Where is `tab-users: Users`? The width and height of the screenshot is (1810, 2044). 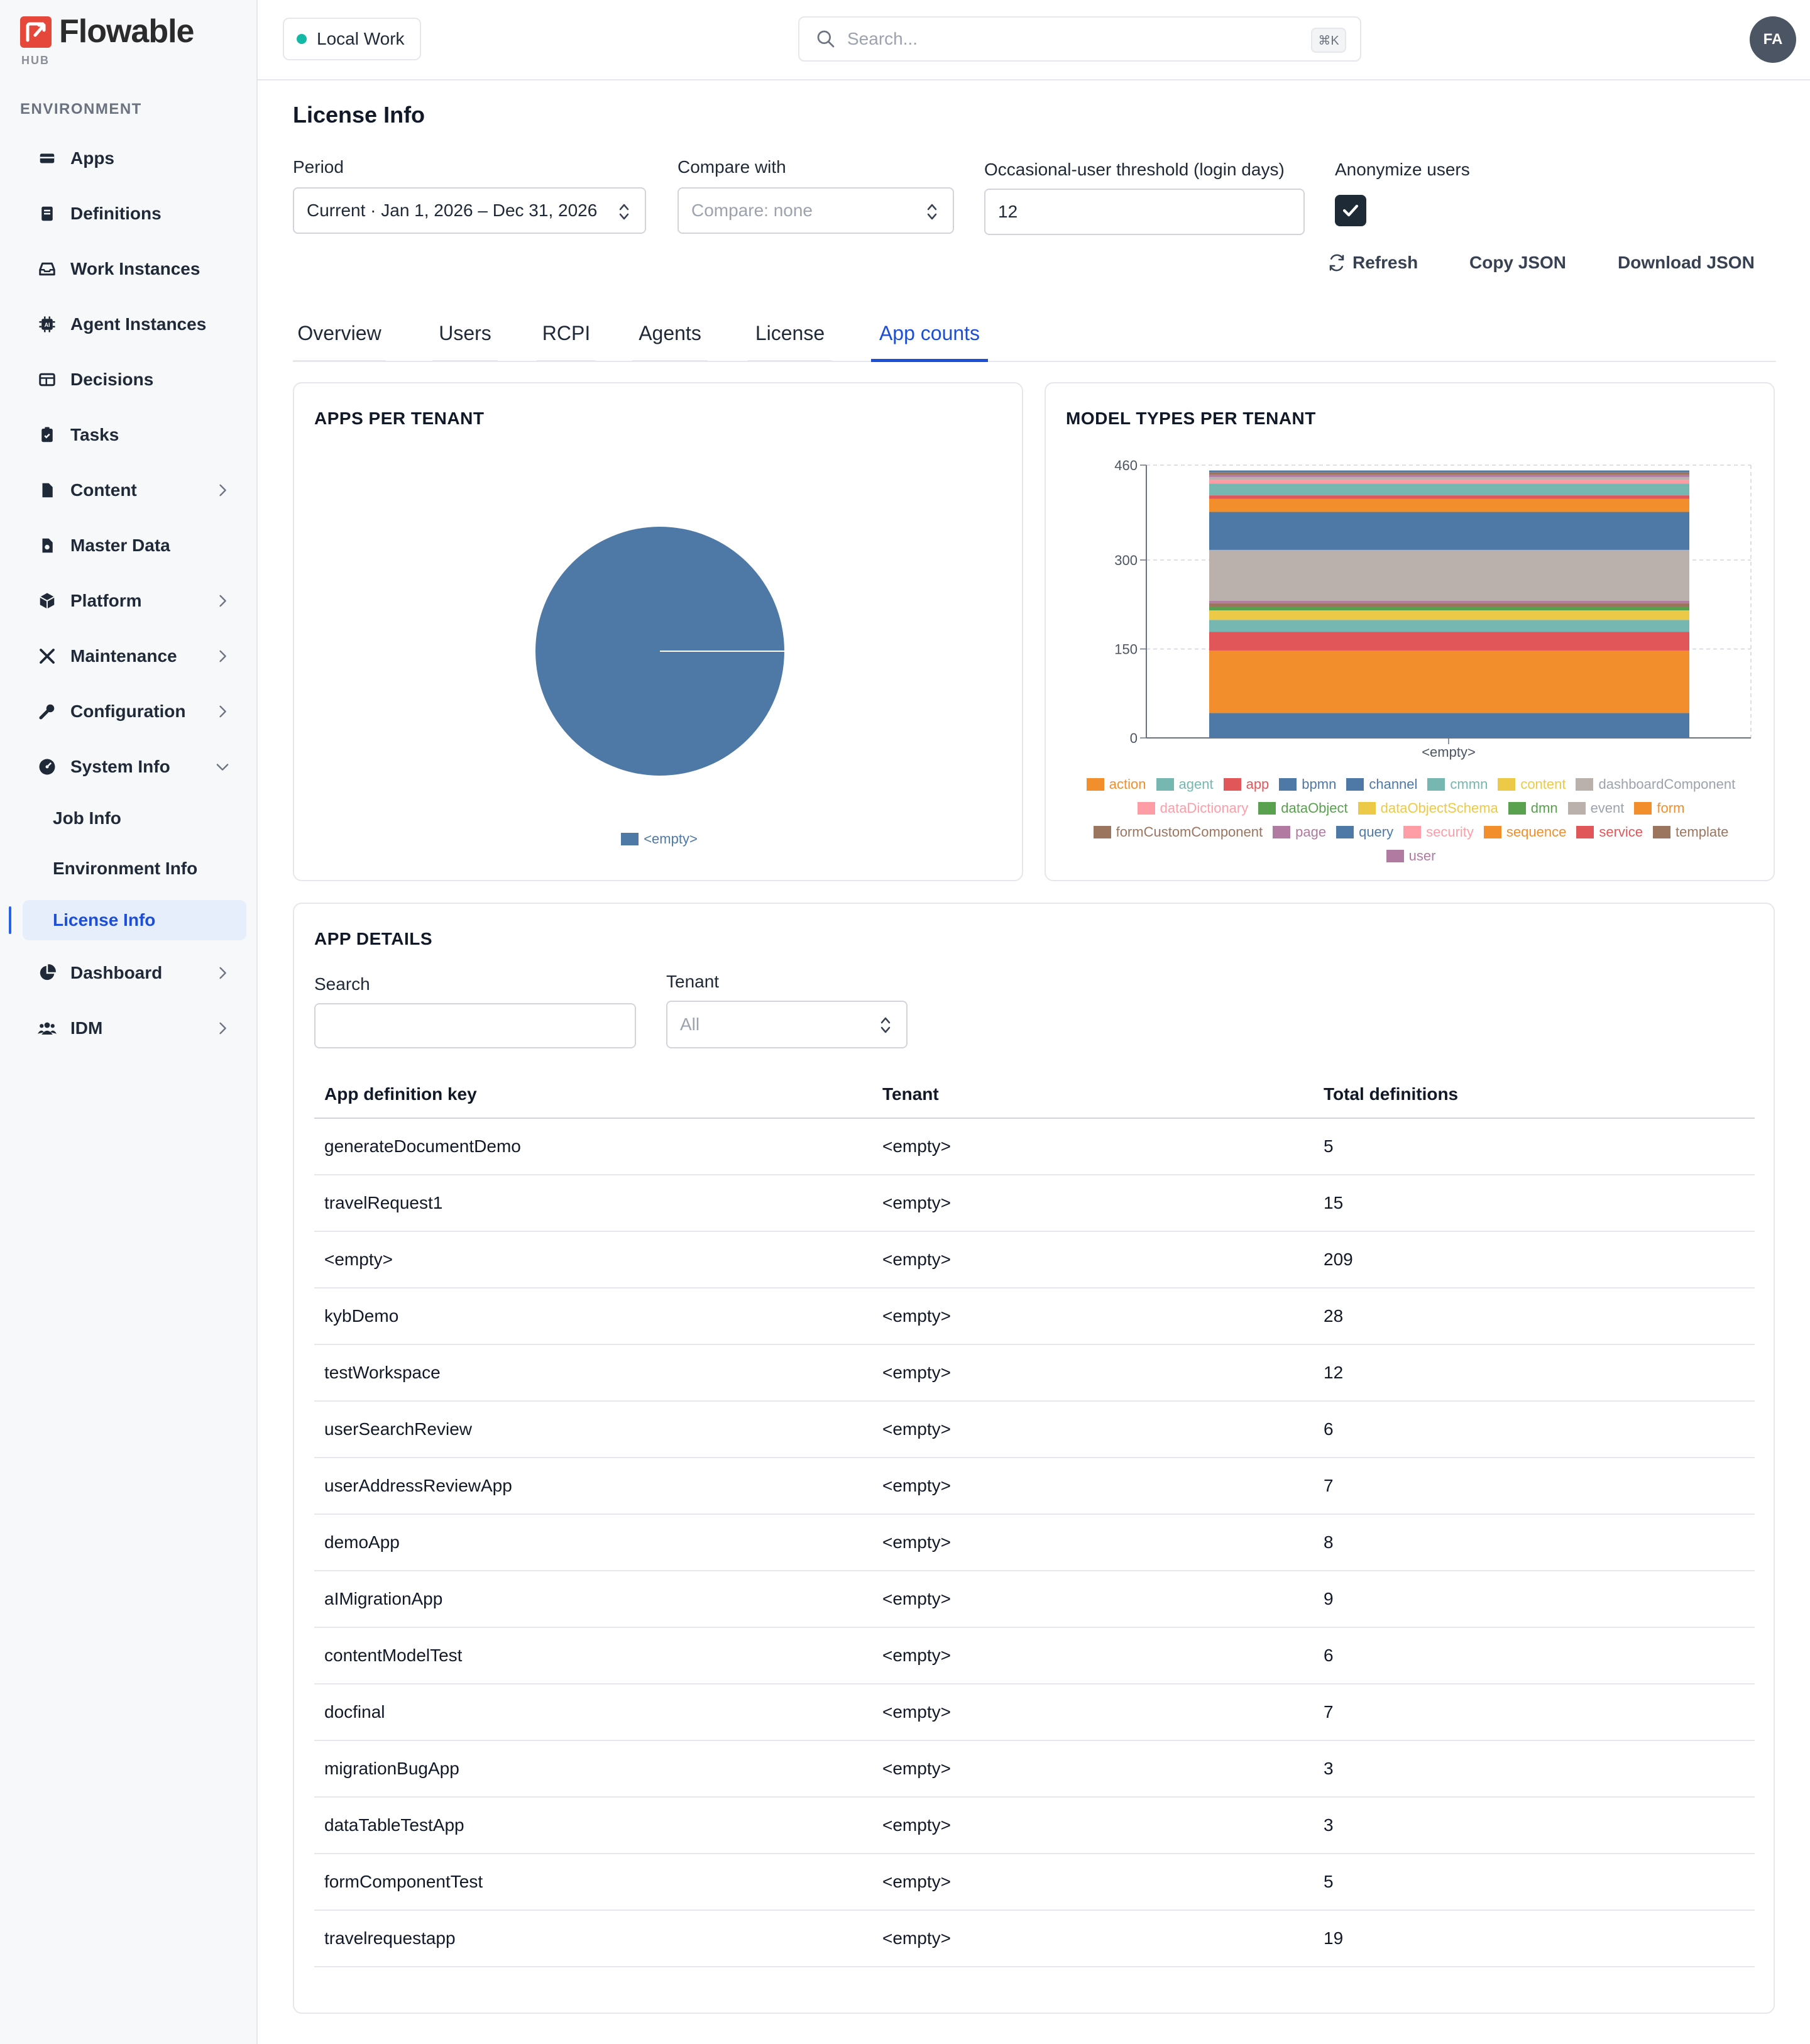 tab-users: Users is located at coordinates (465, 338).